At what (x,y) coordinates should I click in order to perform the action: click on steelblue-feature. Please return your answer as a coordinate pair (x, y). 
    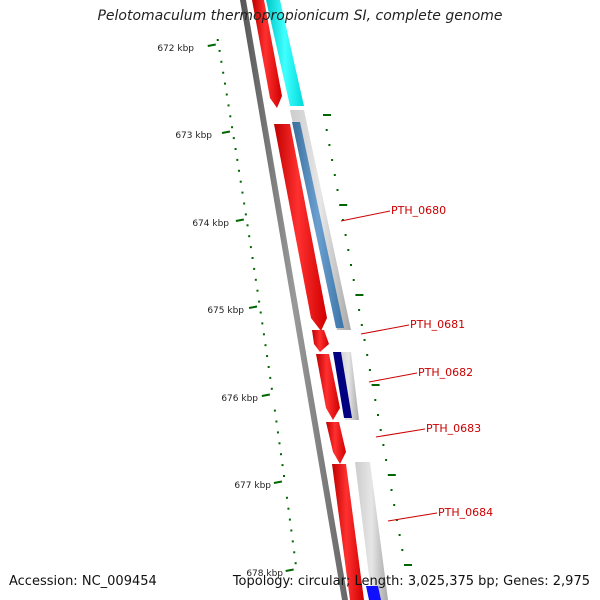
    Looking at the image, I should click on (318, 225).